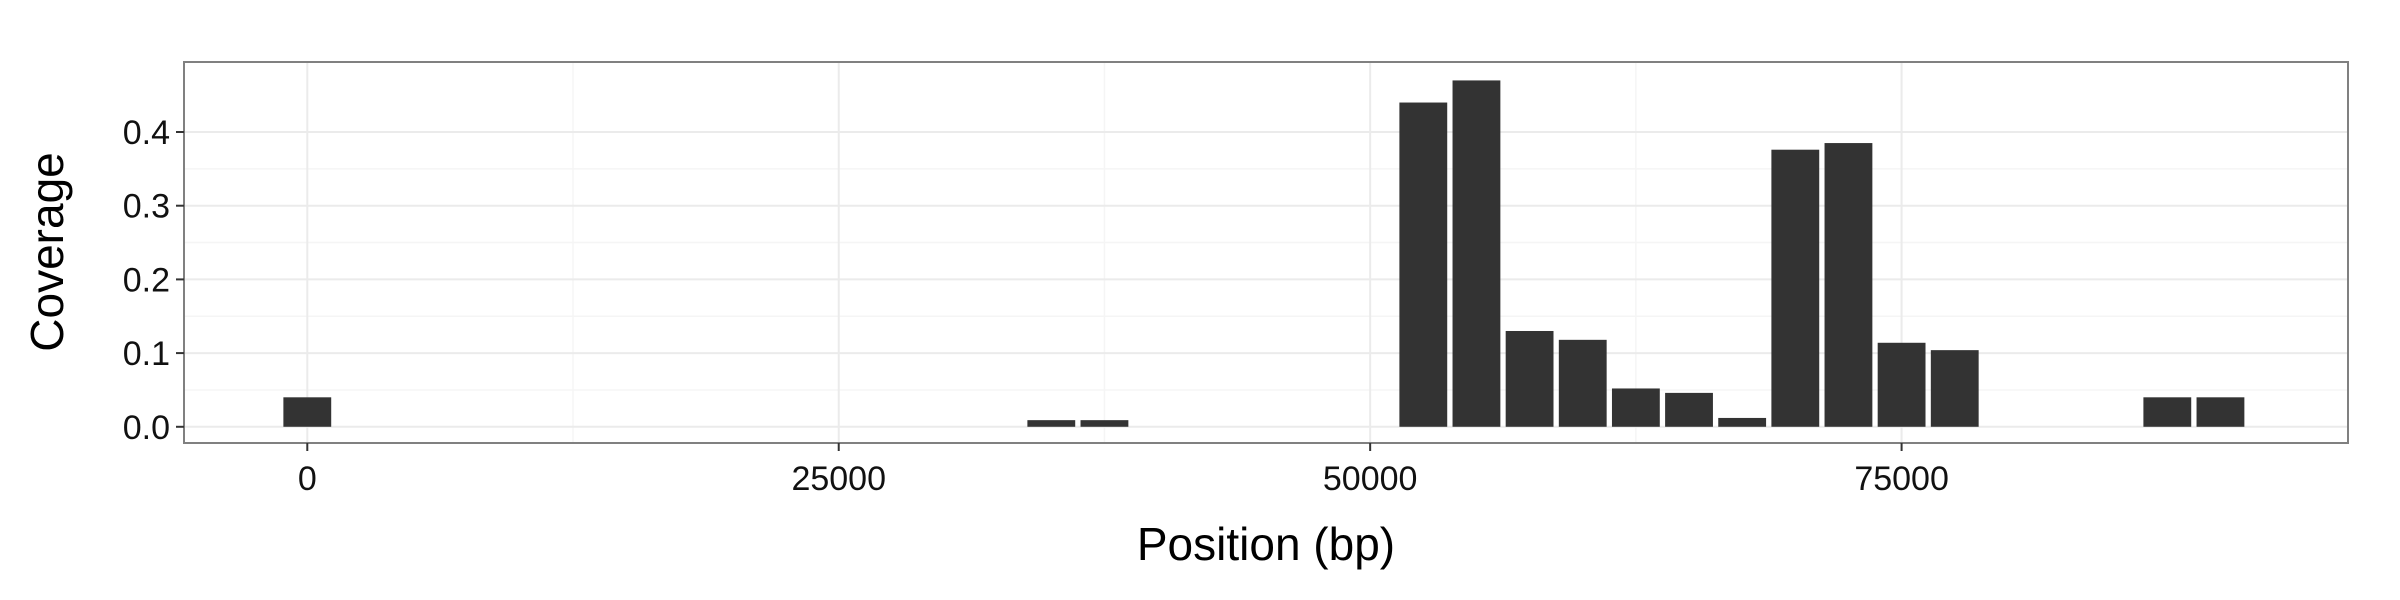 This screenshot has width=2400, height=600. Describe the element at coordinates (47, 251) in the screenshot. I see `y-axis-title: Coverage` at that location.